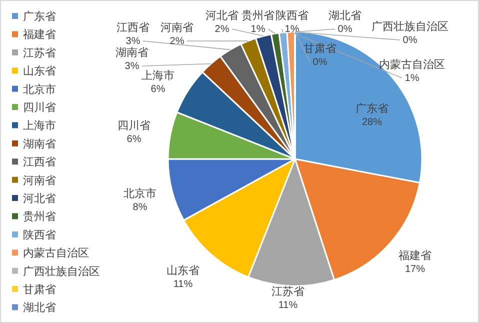 The height and width of the screenshot is (323, 479). I want to click on slice-label: 广东省, so click(372, 108).